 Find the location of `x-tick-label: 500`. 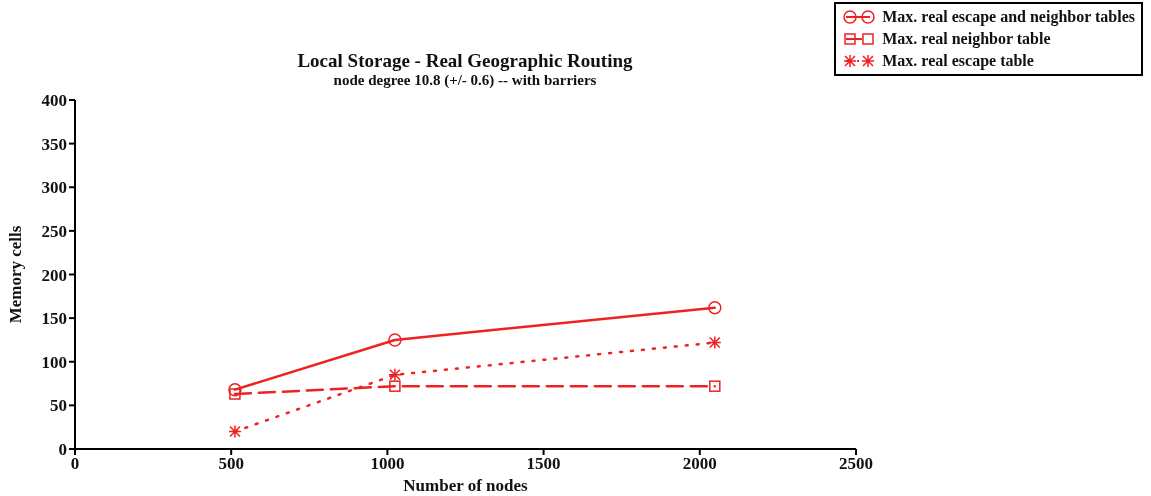

x-tick-label: 500 is located at coordinates (231, 464).